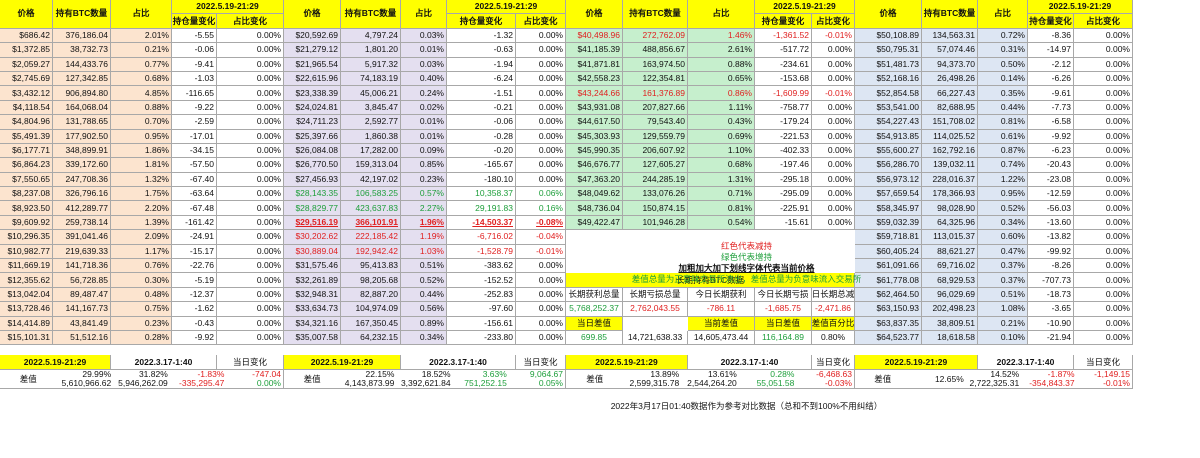 The width and height of the screenshot is (1200, 458). Describe the element at coordinates (481, 93) in the screenshot. I see `hold-change-cell: -1.51` at that location.